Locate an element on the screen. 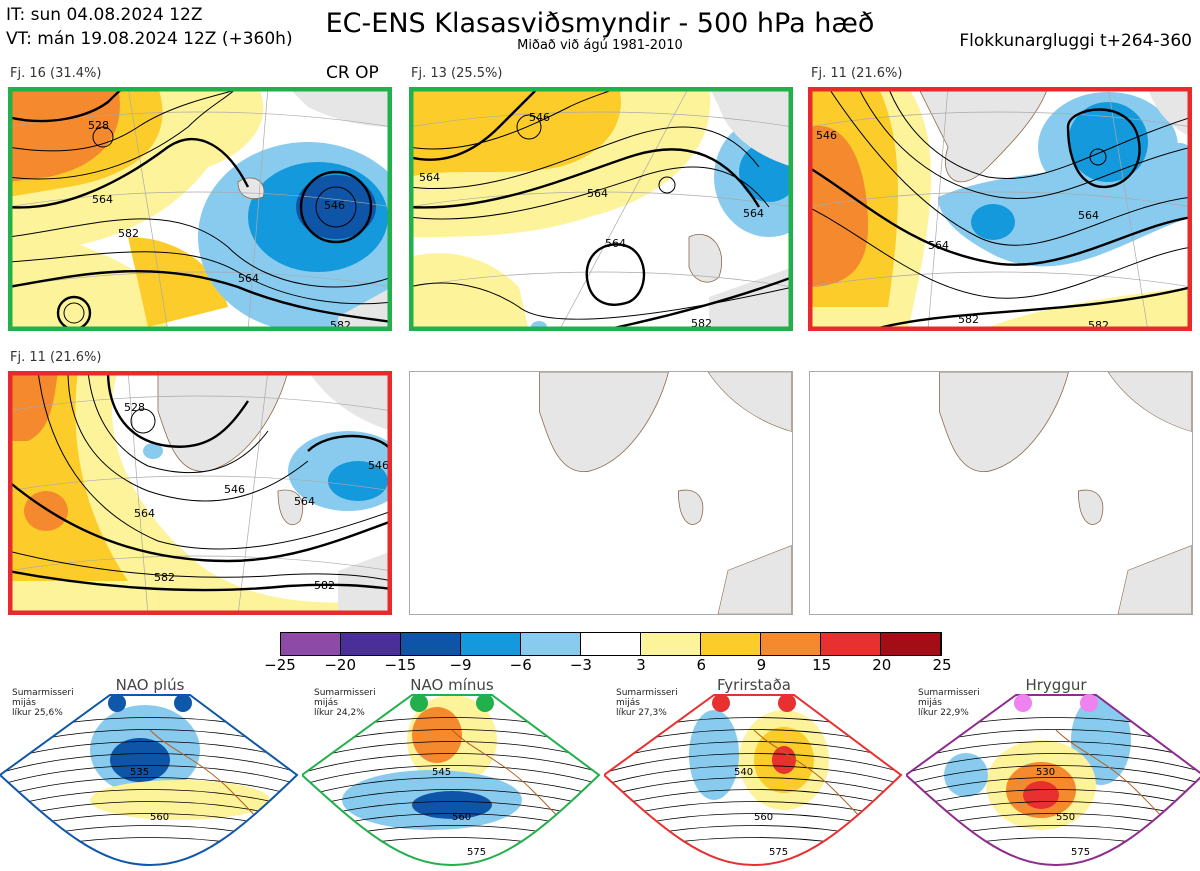  page-title: EC-ENS Klasasviðsmyndir - 500 hPa hæð is located at coordinates (600, 23).